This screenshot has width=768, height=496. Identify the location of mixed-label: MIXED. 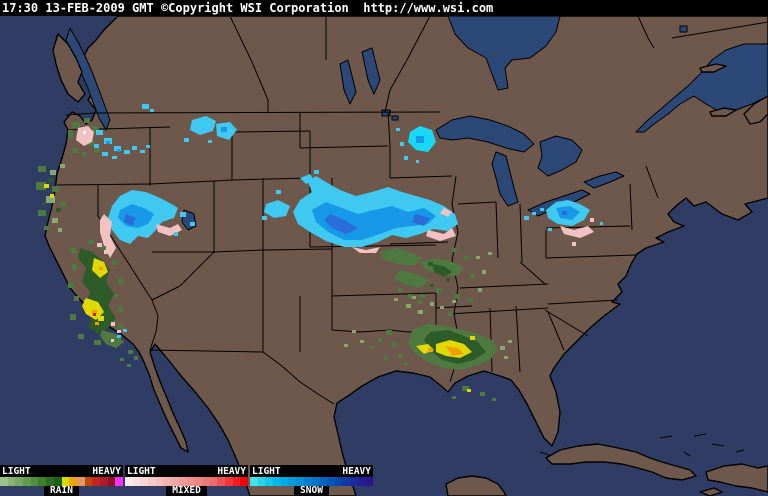
(186, 491).